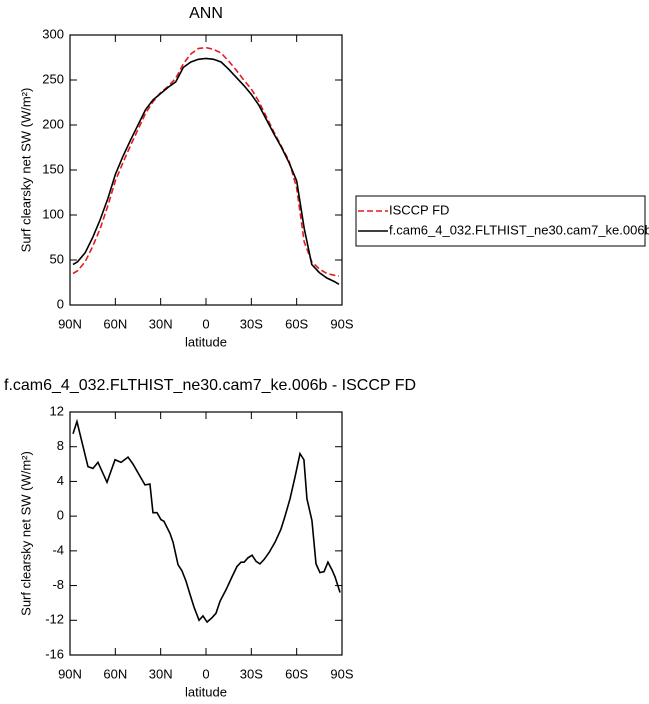  What do you see at coordinates (519, 229) in the screenshot?
I see `legend-label: f.cam6_4_032.FLTHIST_ne30.cam7_ke.006b` at bounding box center [519, 229].